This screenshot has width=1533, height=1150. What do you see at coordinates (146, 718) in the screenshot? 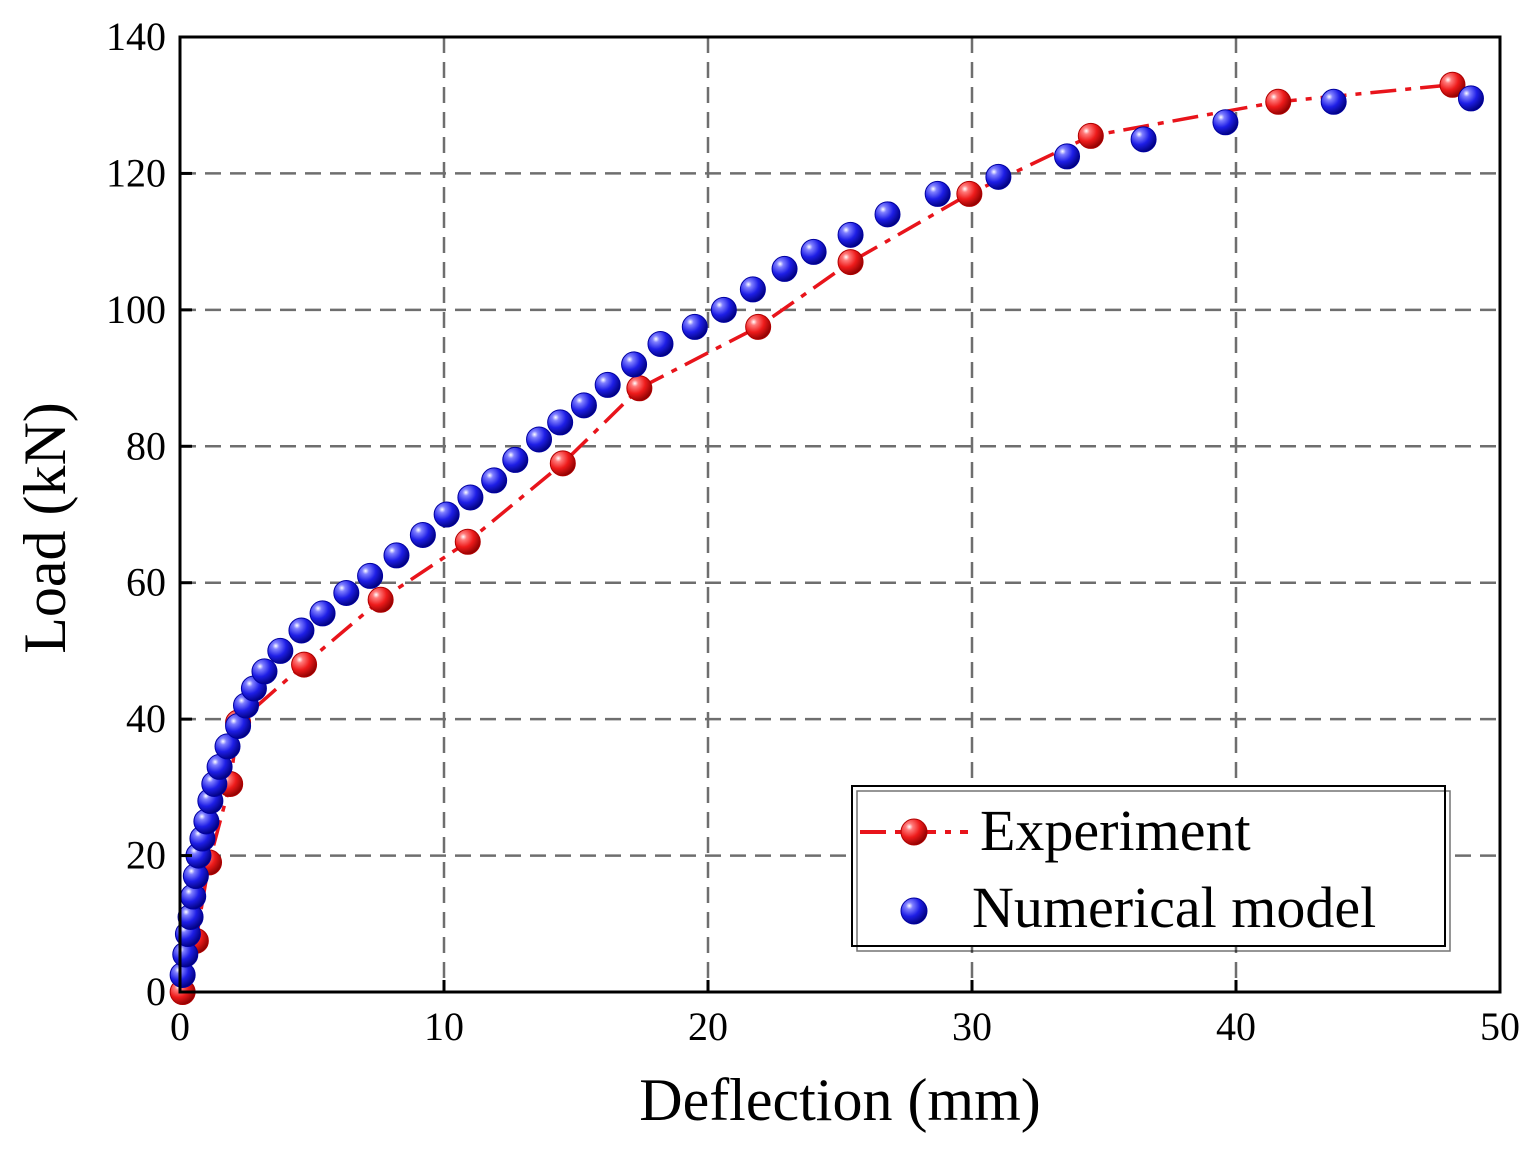
I see `y-tick-label: 40` at bounding box center [146, 718].